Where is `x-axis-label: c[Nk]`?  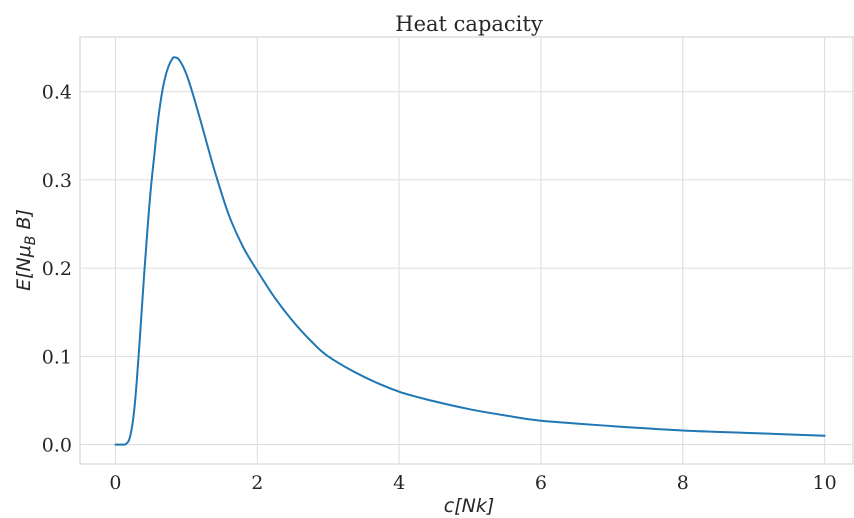
x-axis-label: c[Nk] is located at coordinates (469, 506).